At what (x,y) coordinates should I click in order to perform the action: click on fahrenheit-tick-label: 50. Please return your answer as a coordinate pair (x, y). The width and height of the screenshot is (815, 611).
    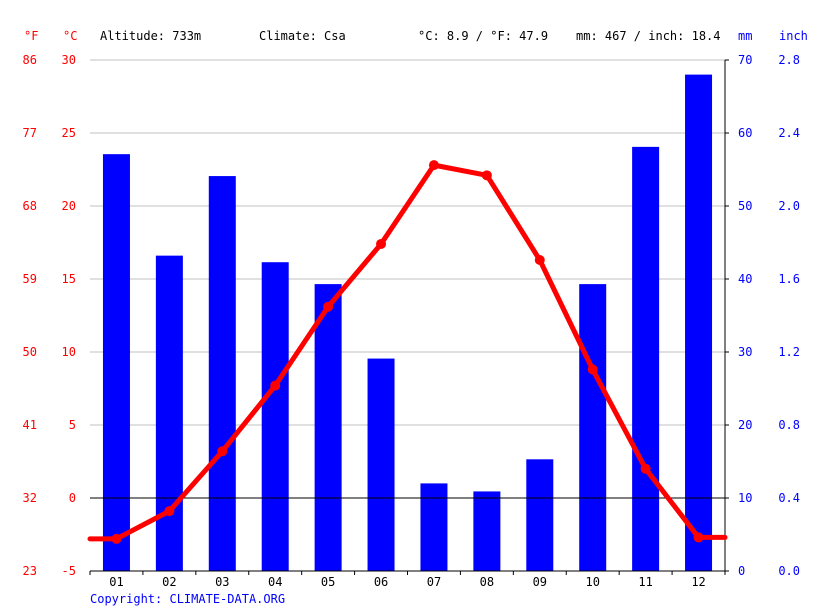
    Looking at the image, I should click on (30, 352).